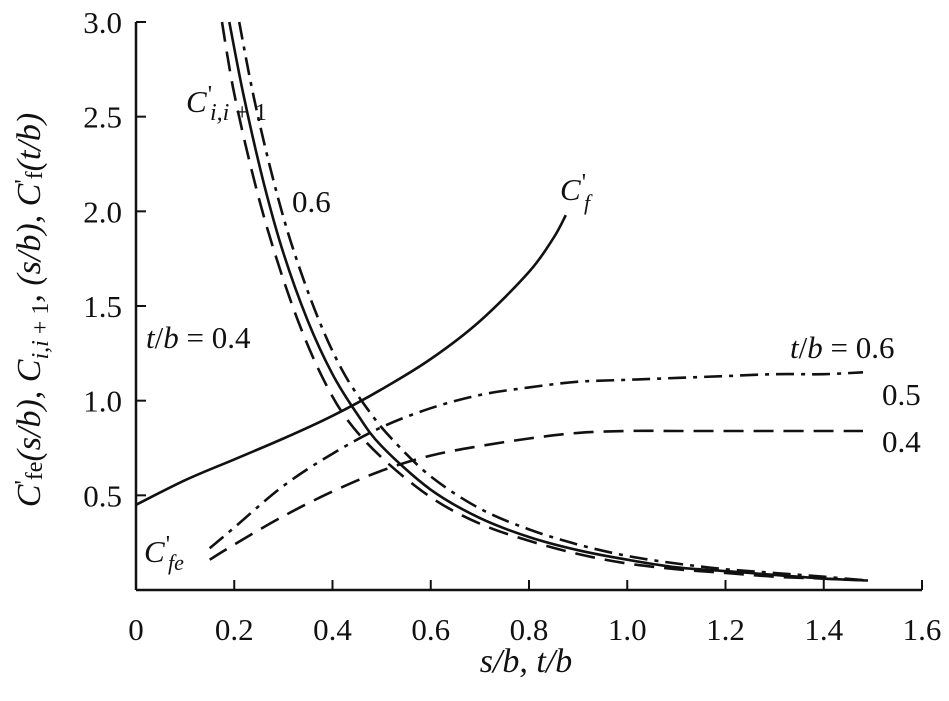 The width and height of the screenshot is (949, 701). I want to click on svg-text:C'fe: C' fe, so click(164, 553).